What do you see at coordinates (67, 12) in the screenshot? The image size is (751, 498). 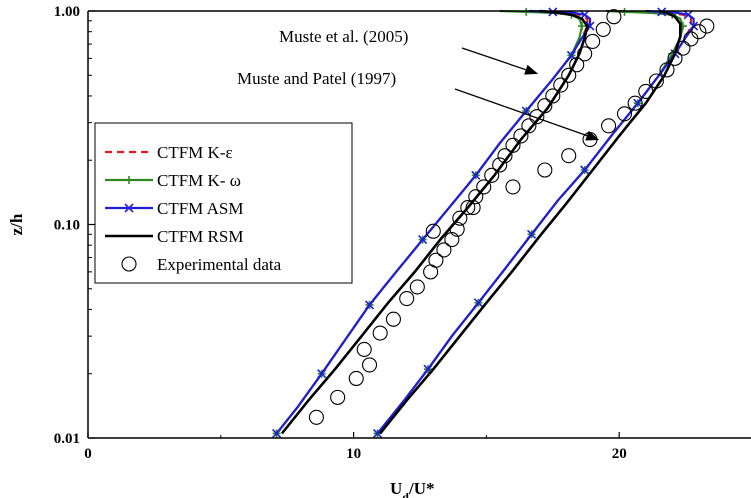 I see `y-tick-label: 1.00` at bounding box center [67, 12].